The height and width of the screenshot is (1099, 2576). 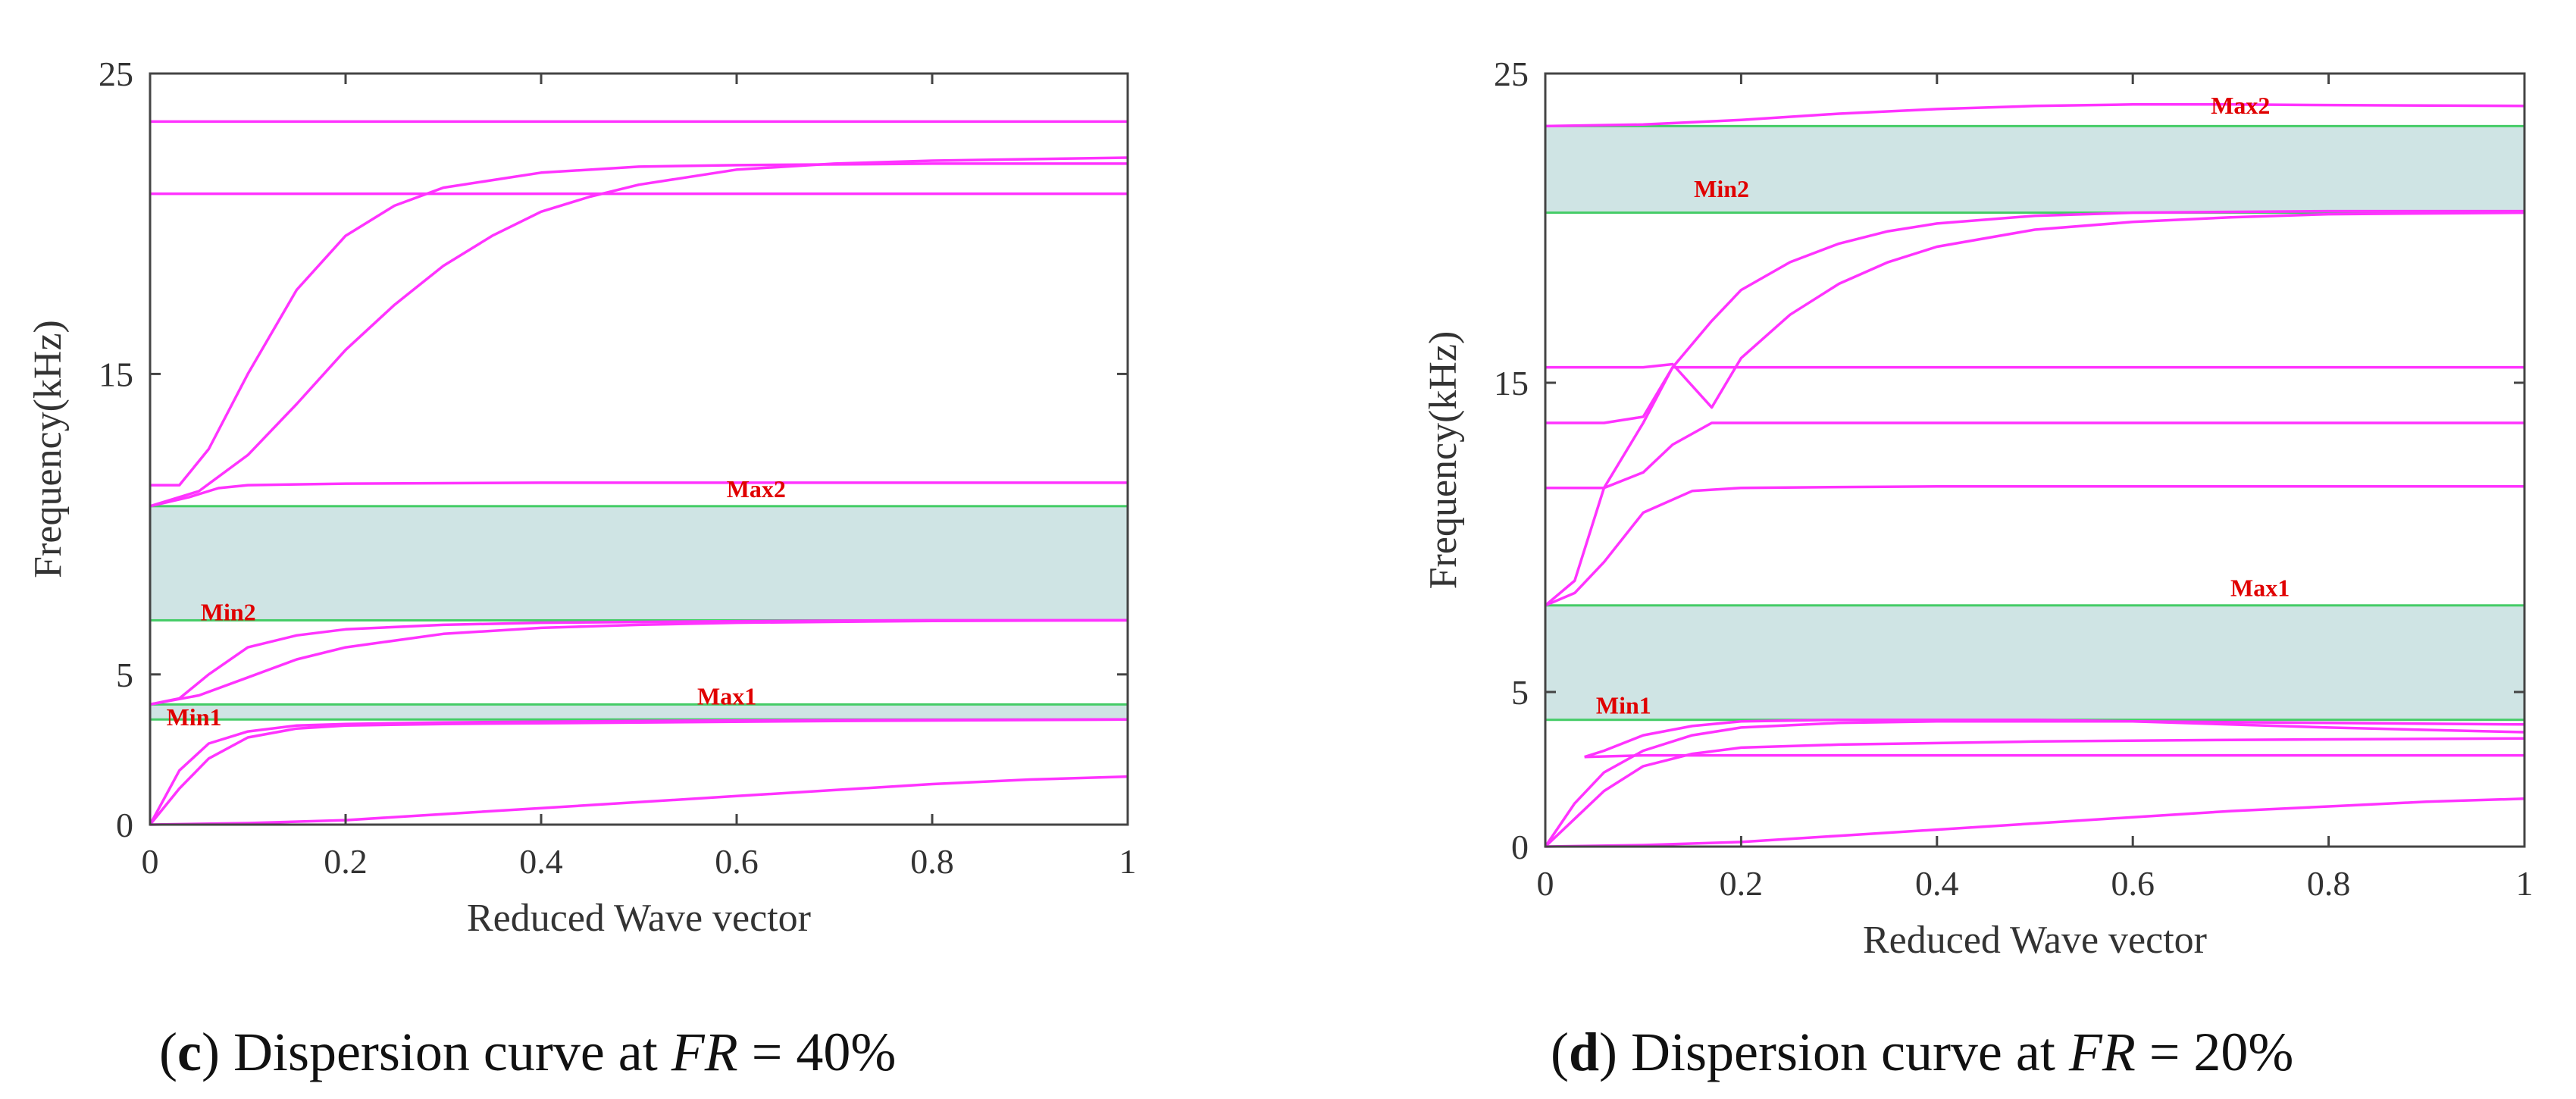 I want to click on caption-value: = 40%, so click(x=824, y=1052).